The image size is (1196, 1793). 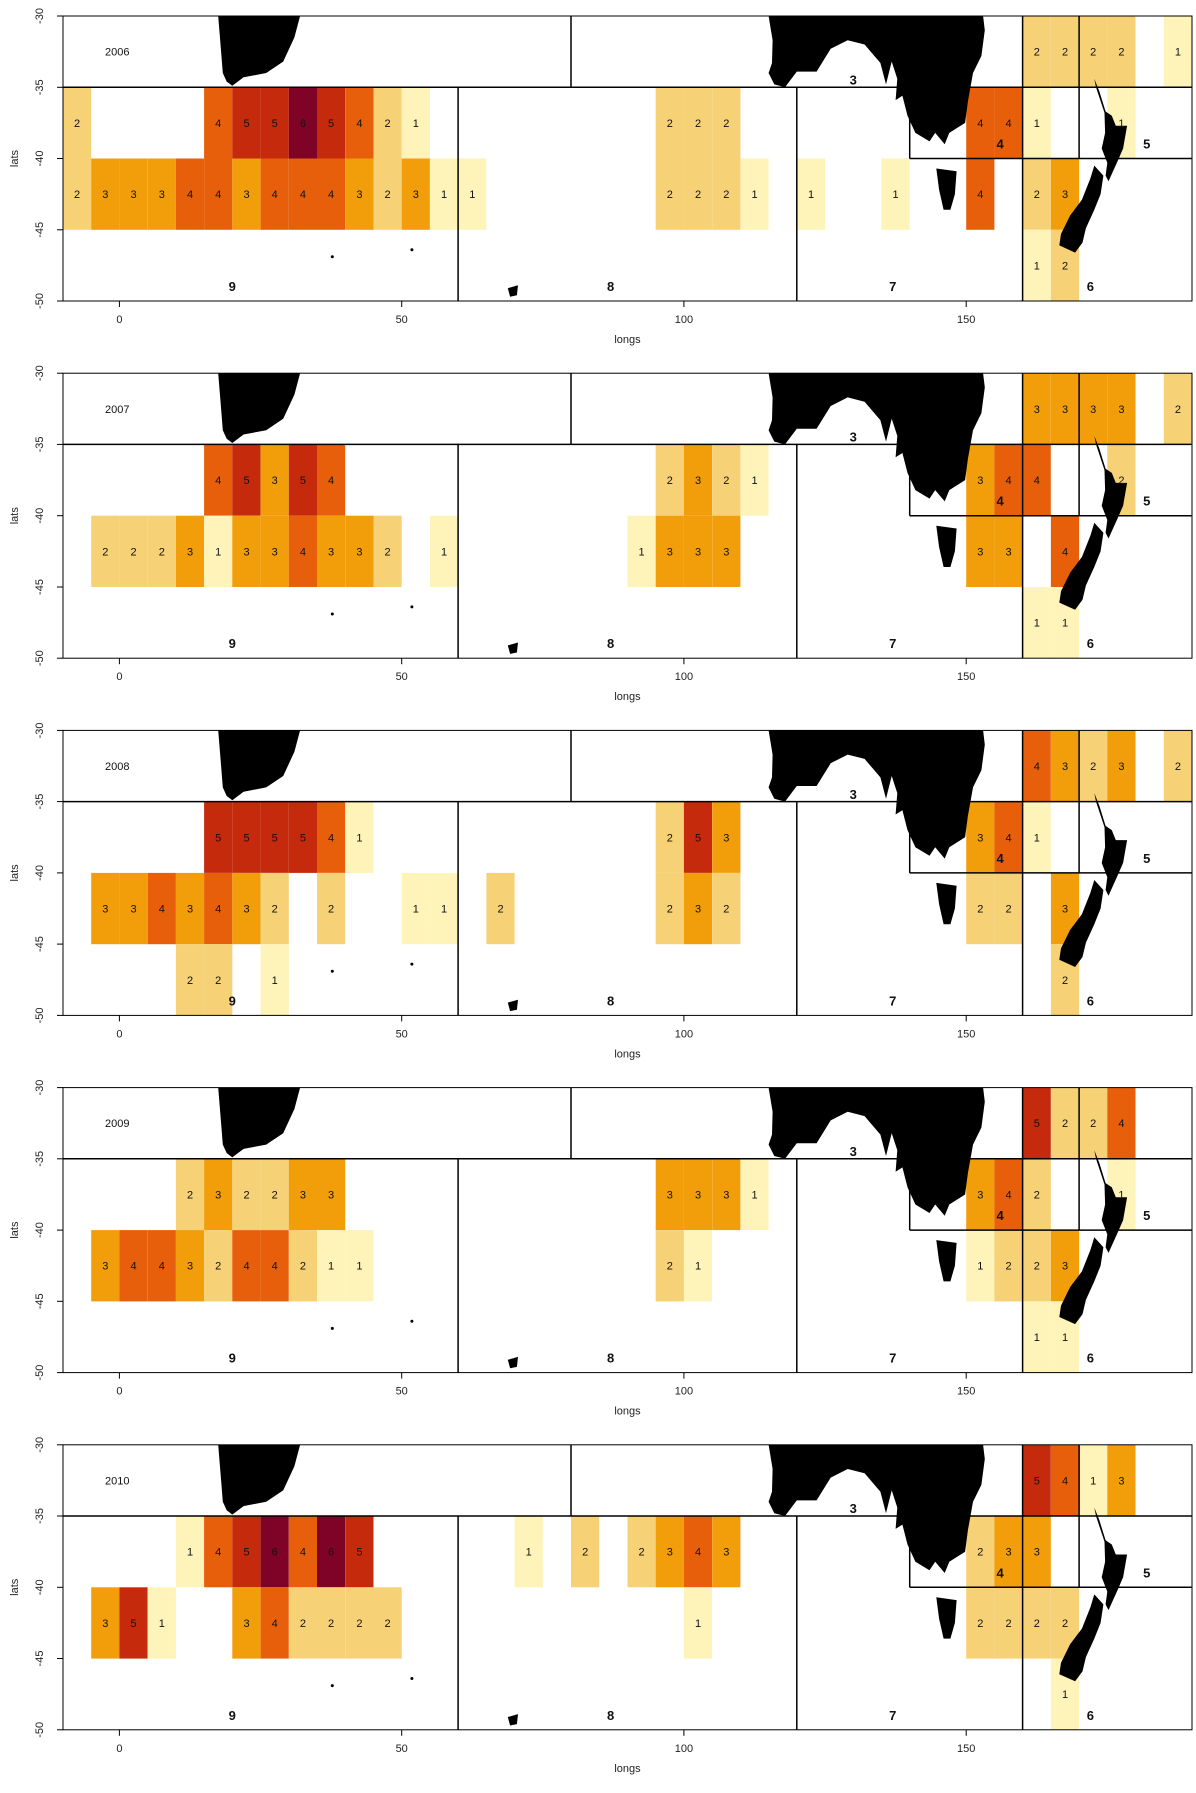 What do you see at coordinates (15, 158) in the screenshot?
I see `y-axis-title: lats` at bounding box center [15, 158].